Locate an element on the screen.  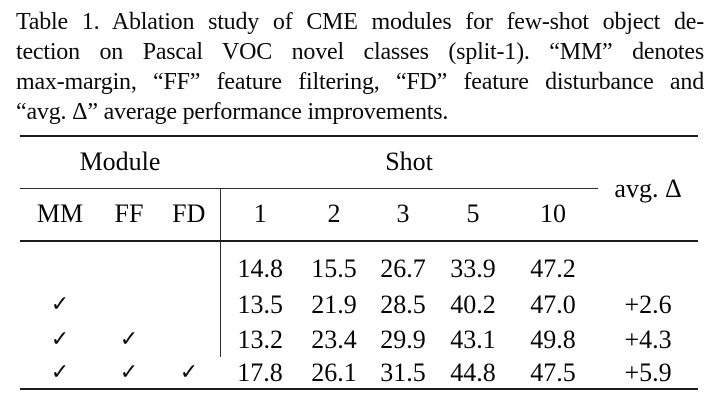
avg-delta-value: +4.3 is located at coordinates (648, 339).